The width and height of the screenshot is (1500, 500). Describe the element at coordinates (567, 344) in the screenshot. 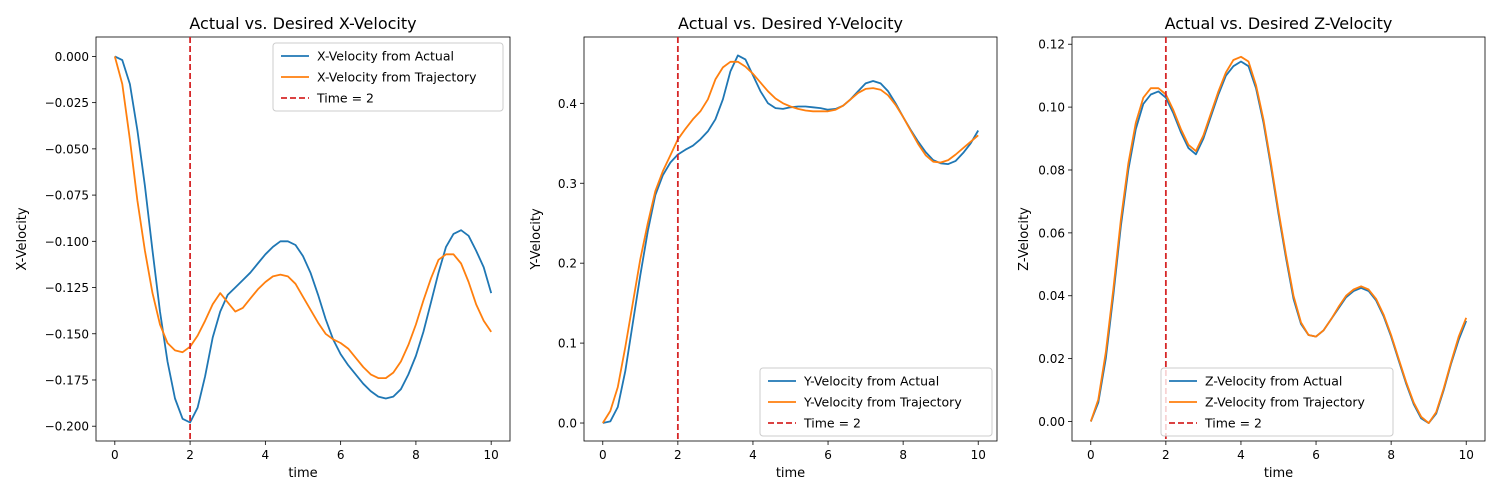

I see `y-tick-label: 0.1` at that location.